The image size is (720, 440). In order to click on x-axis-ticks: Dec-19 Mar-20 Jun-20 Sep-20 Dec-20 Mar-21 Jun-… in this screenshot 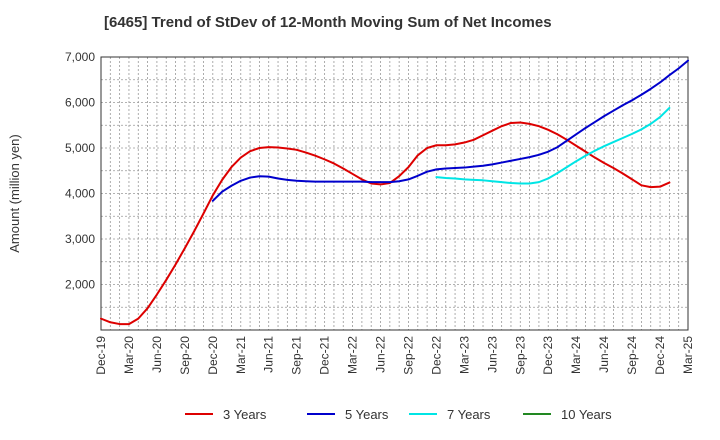, I will do `click(394, 355)`.